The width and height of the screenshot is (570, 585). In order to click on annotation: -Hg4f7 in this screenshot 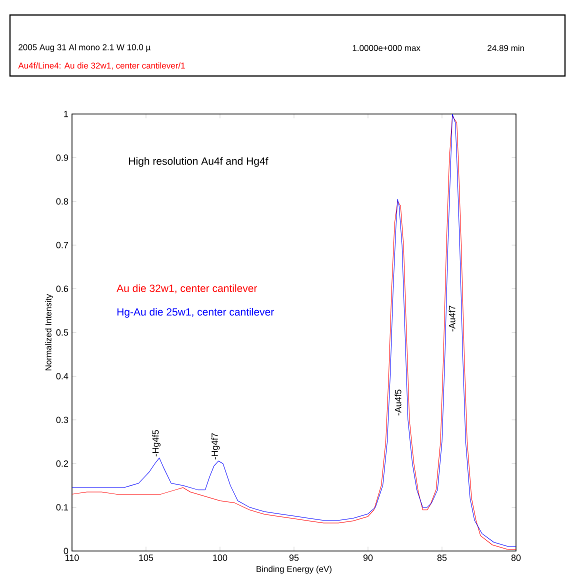, I will do `click(215, 446)`.